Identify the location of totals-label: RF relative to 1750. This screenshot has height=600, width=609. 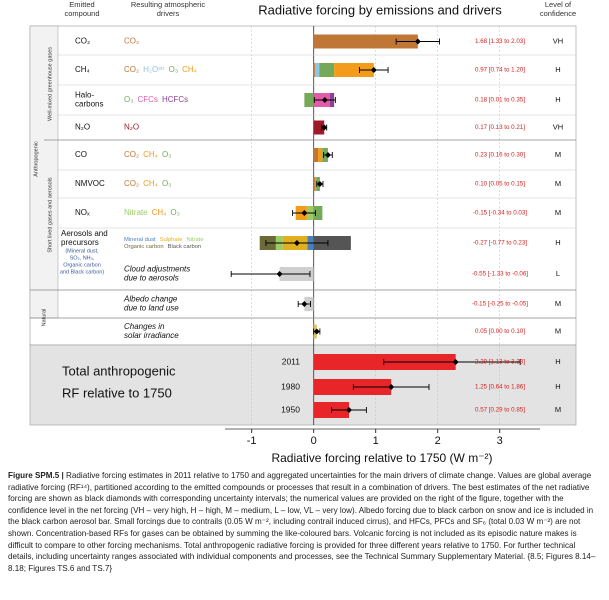
(117, 392).